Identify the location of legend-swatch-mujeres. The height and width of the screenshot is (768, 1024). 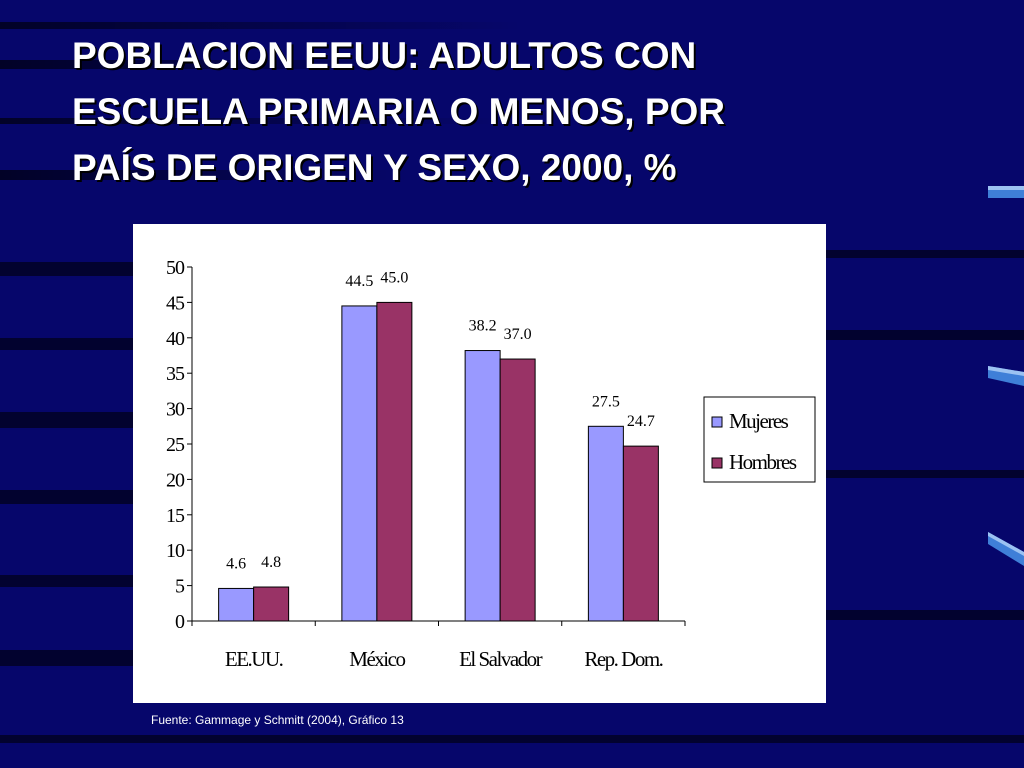
(717, 422).